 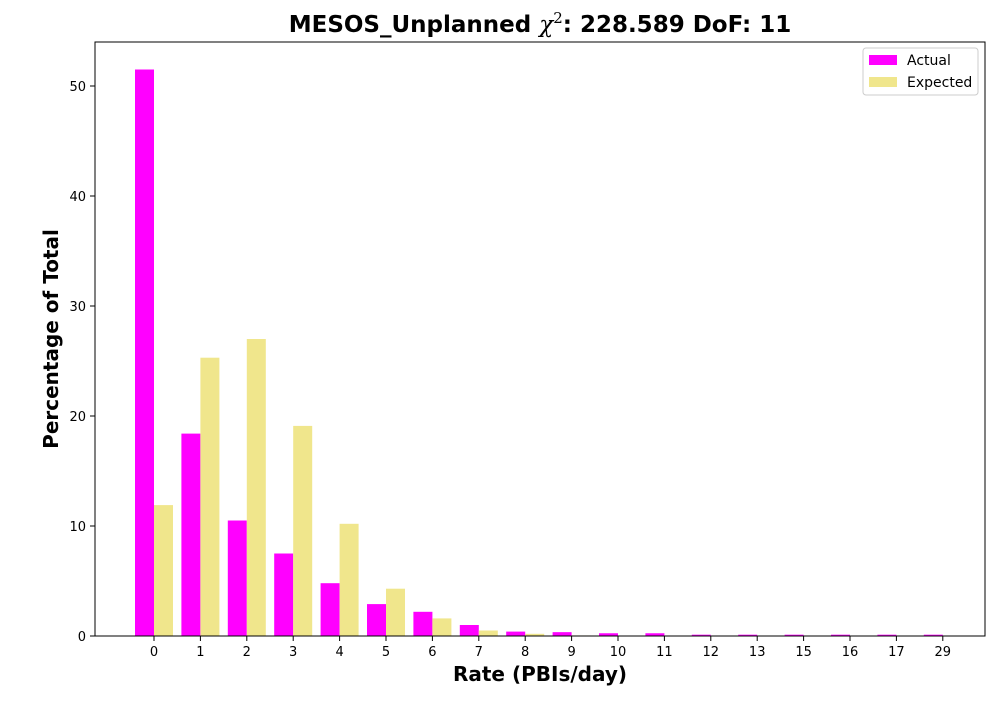 I want to click on y-tick-label: 10, so click(x=77, y=527).